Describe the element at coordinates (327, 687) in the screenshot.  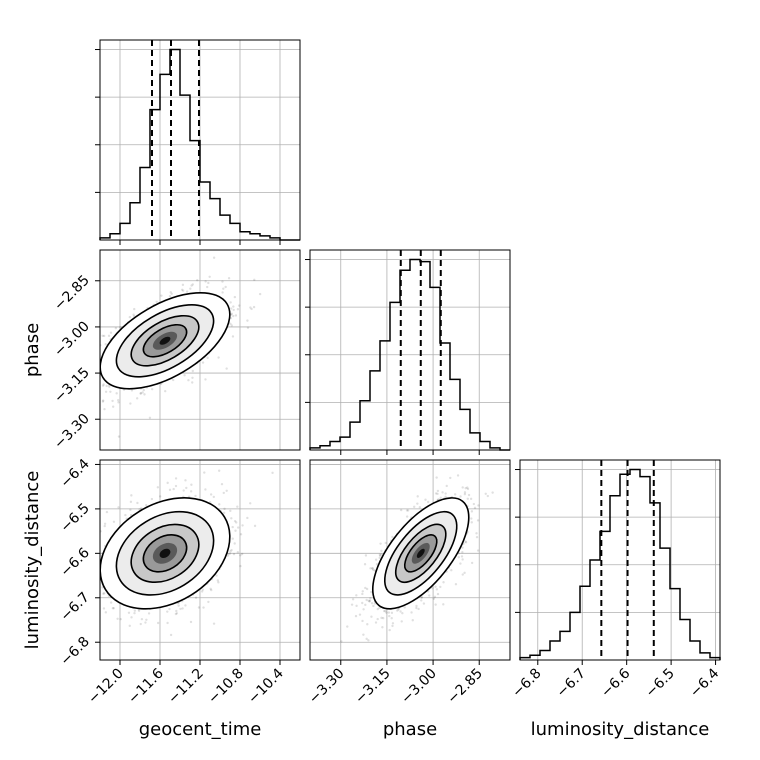
I see `xtick-label-phase-0: −3.30` at that location.